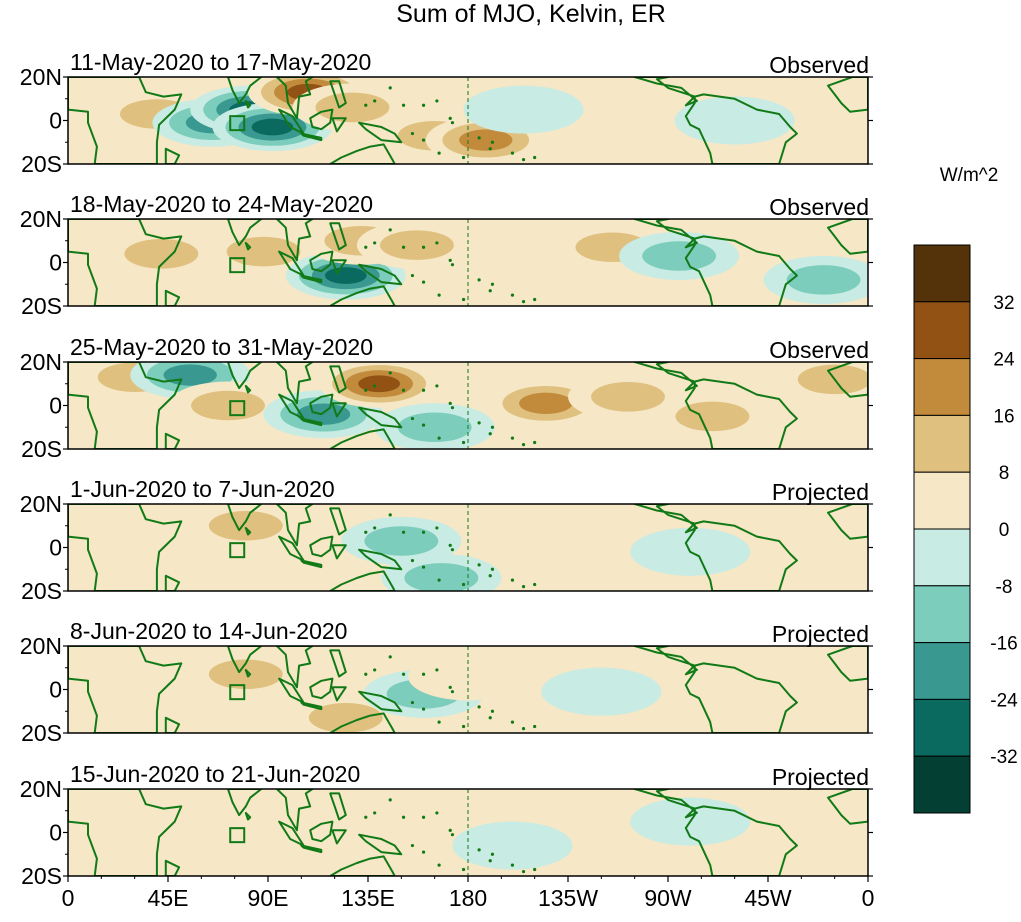  I want to click on panel-date-range: 8-Jun-2020 to 14-Jun-2020, so click(208, 631).